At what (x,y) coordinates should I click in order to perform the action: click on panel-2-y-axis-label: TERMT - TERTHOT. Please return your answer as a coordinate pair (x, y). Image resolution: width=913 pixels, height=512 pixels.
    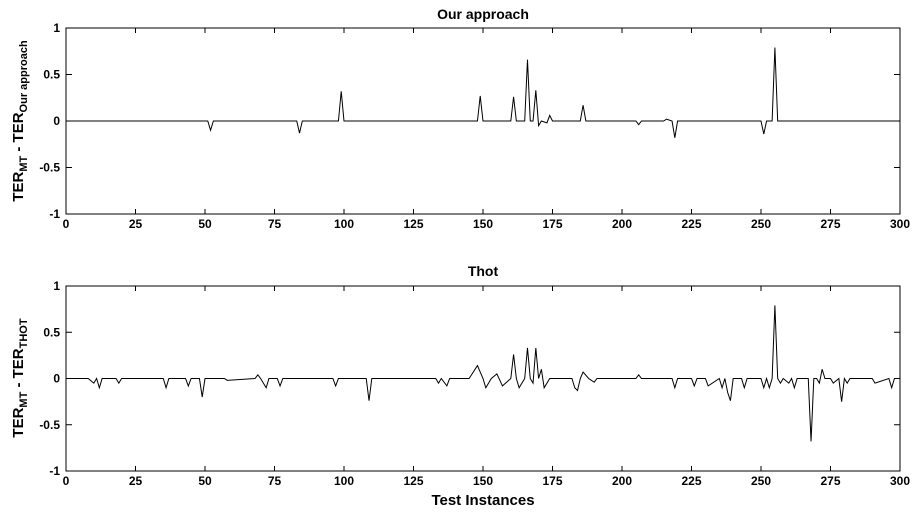
    Looking at the image, I should click on (20, 377).